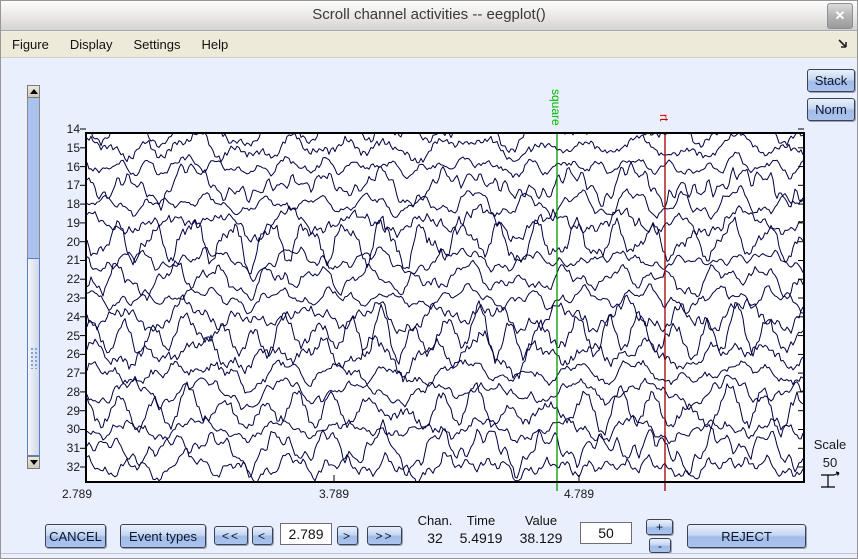  Describe the element at coordinates (481, 538) in the screenshot. I see `time-value: 5.4919` at that location.